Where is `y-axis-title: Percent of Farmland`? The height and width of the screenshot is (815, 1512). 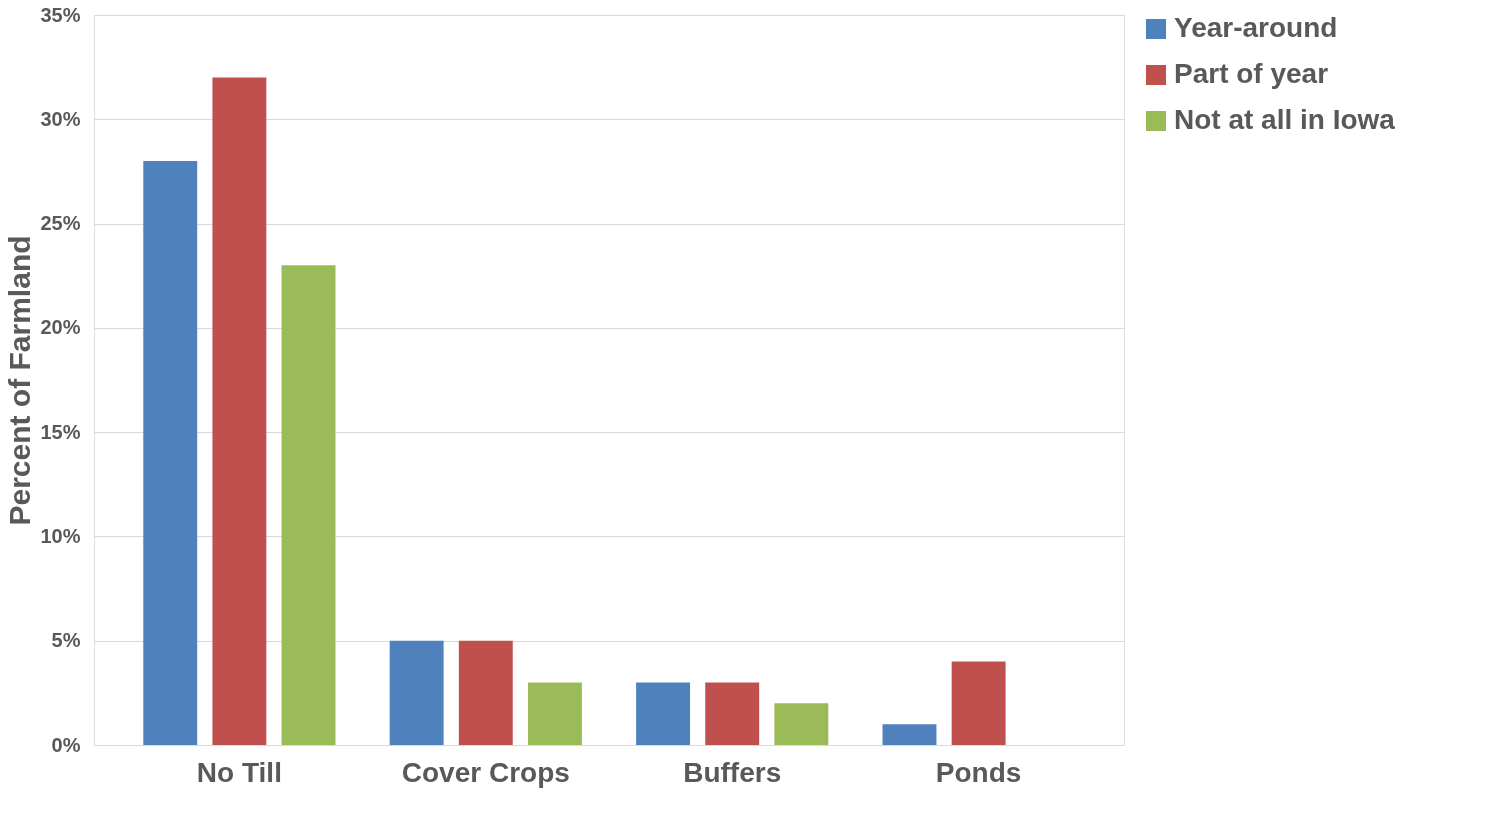
y-axis-title: Percent of Farmland is located at coordinates (20, 380).